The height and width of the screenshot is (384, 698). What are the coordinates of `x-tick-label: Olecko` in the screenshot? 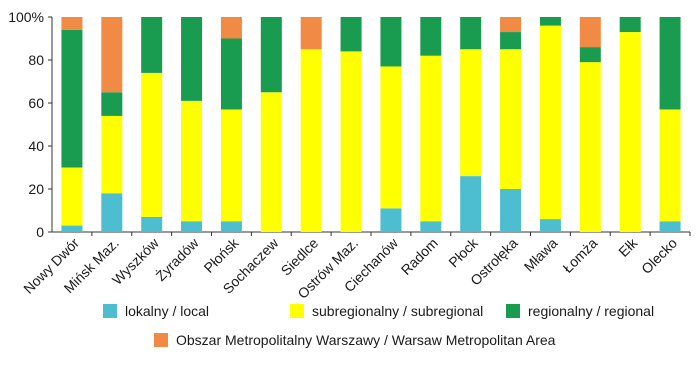 It's located at (659, 256).